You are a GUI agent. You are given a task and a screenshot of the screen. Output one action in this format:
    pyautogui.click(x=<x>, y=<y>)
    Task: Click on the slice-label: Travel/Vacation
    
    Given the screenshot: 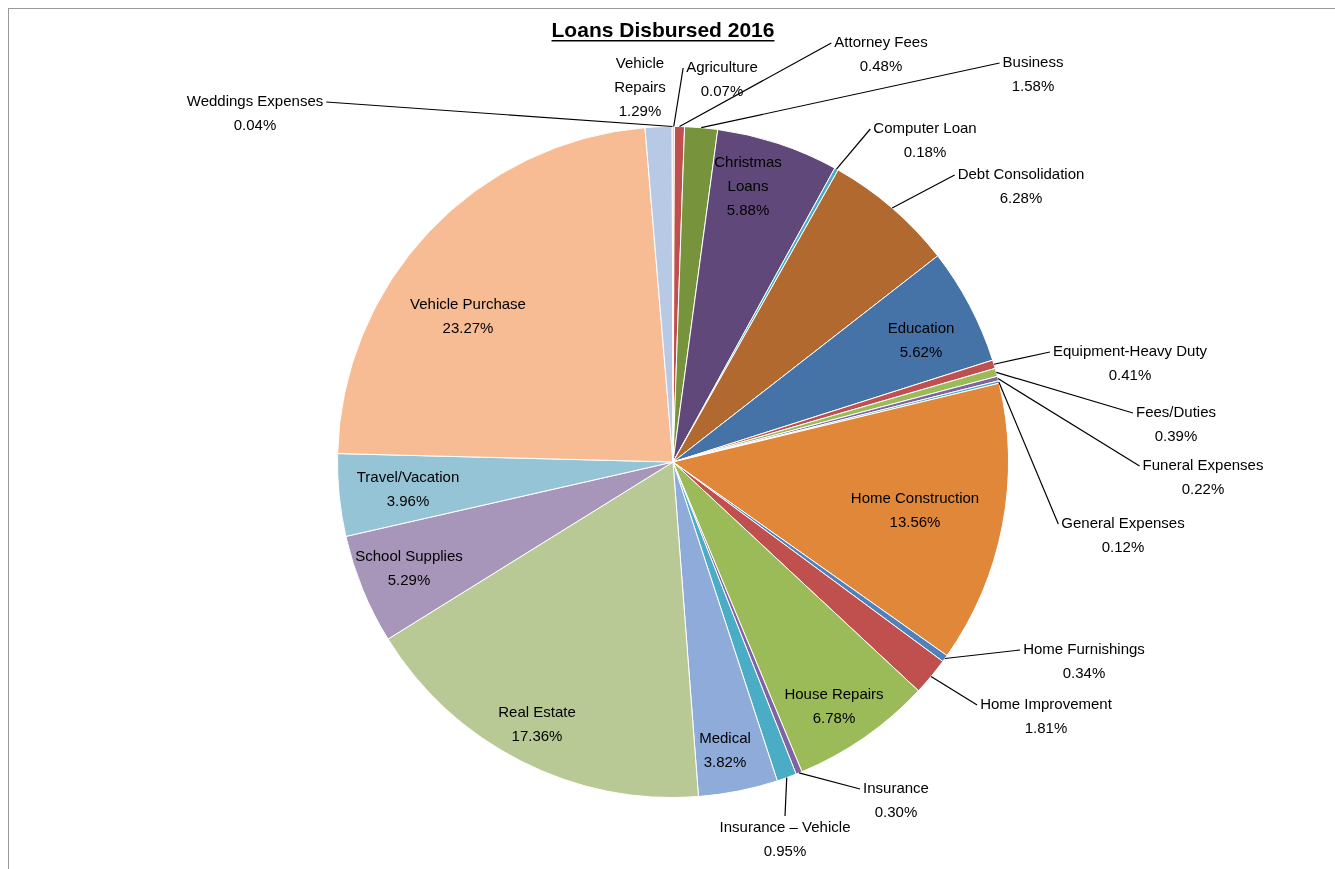 What is the action you would take?
    pyautogui.click(x=408, y=477)
    